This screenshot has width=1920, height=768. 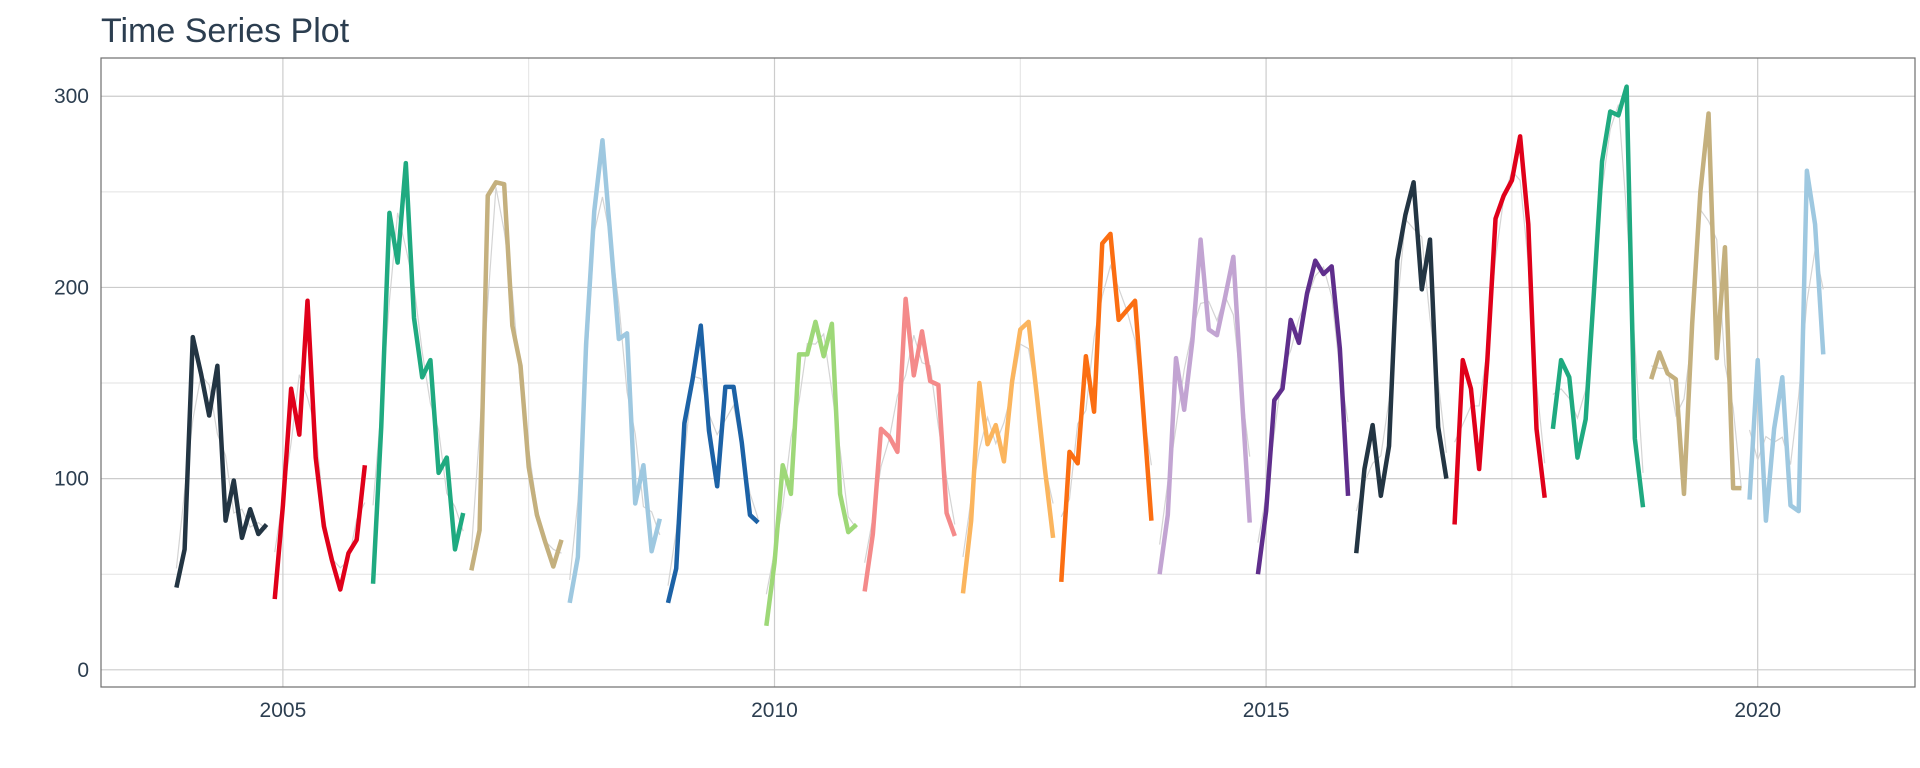 I want to click on series-7-trend, so click(x=811, y=463).